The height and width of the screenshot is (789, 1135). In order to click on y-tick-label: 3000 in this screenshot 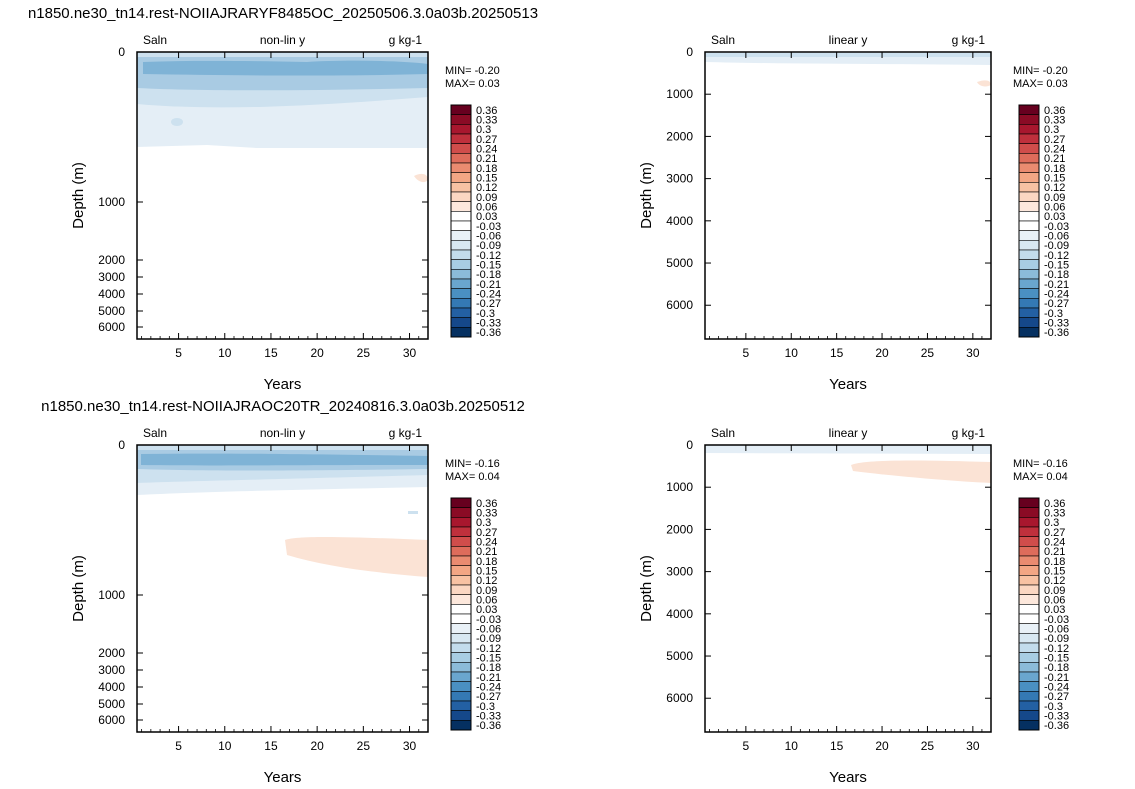, I will do `click(679, 179)`.